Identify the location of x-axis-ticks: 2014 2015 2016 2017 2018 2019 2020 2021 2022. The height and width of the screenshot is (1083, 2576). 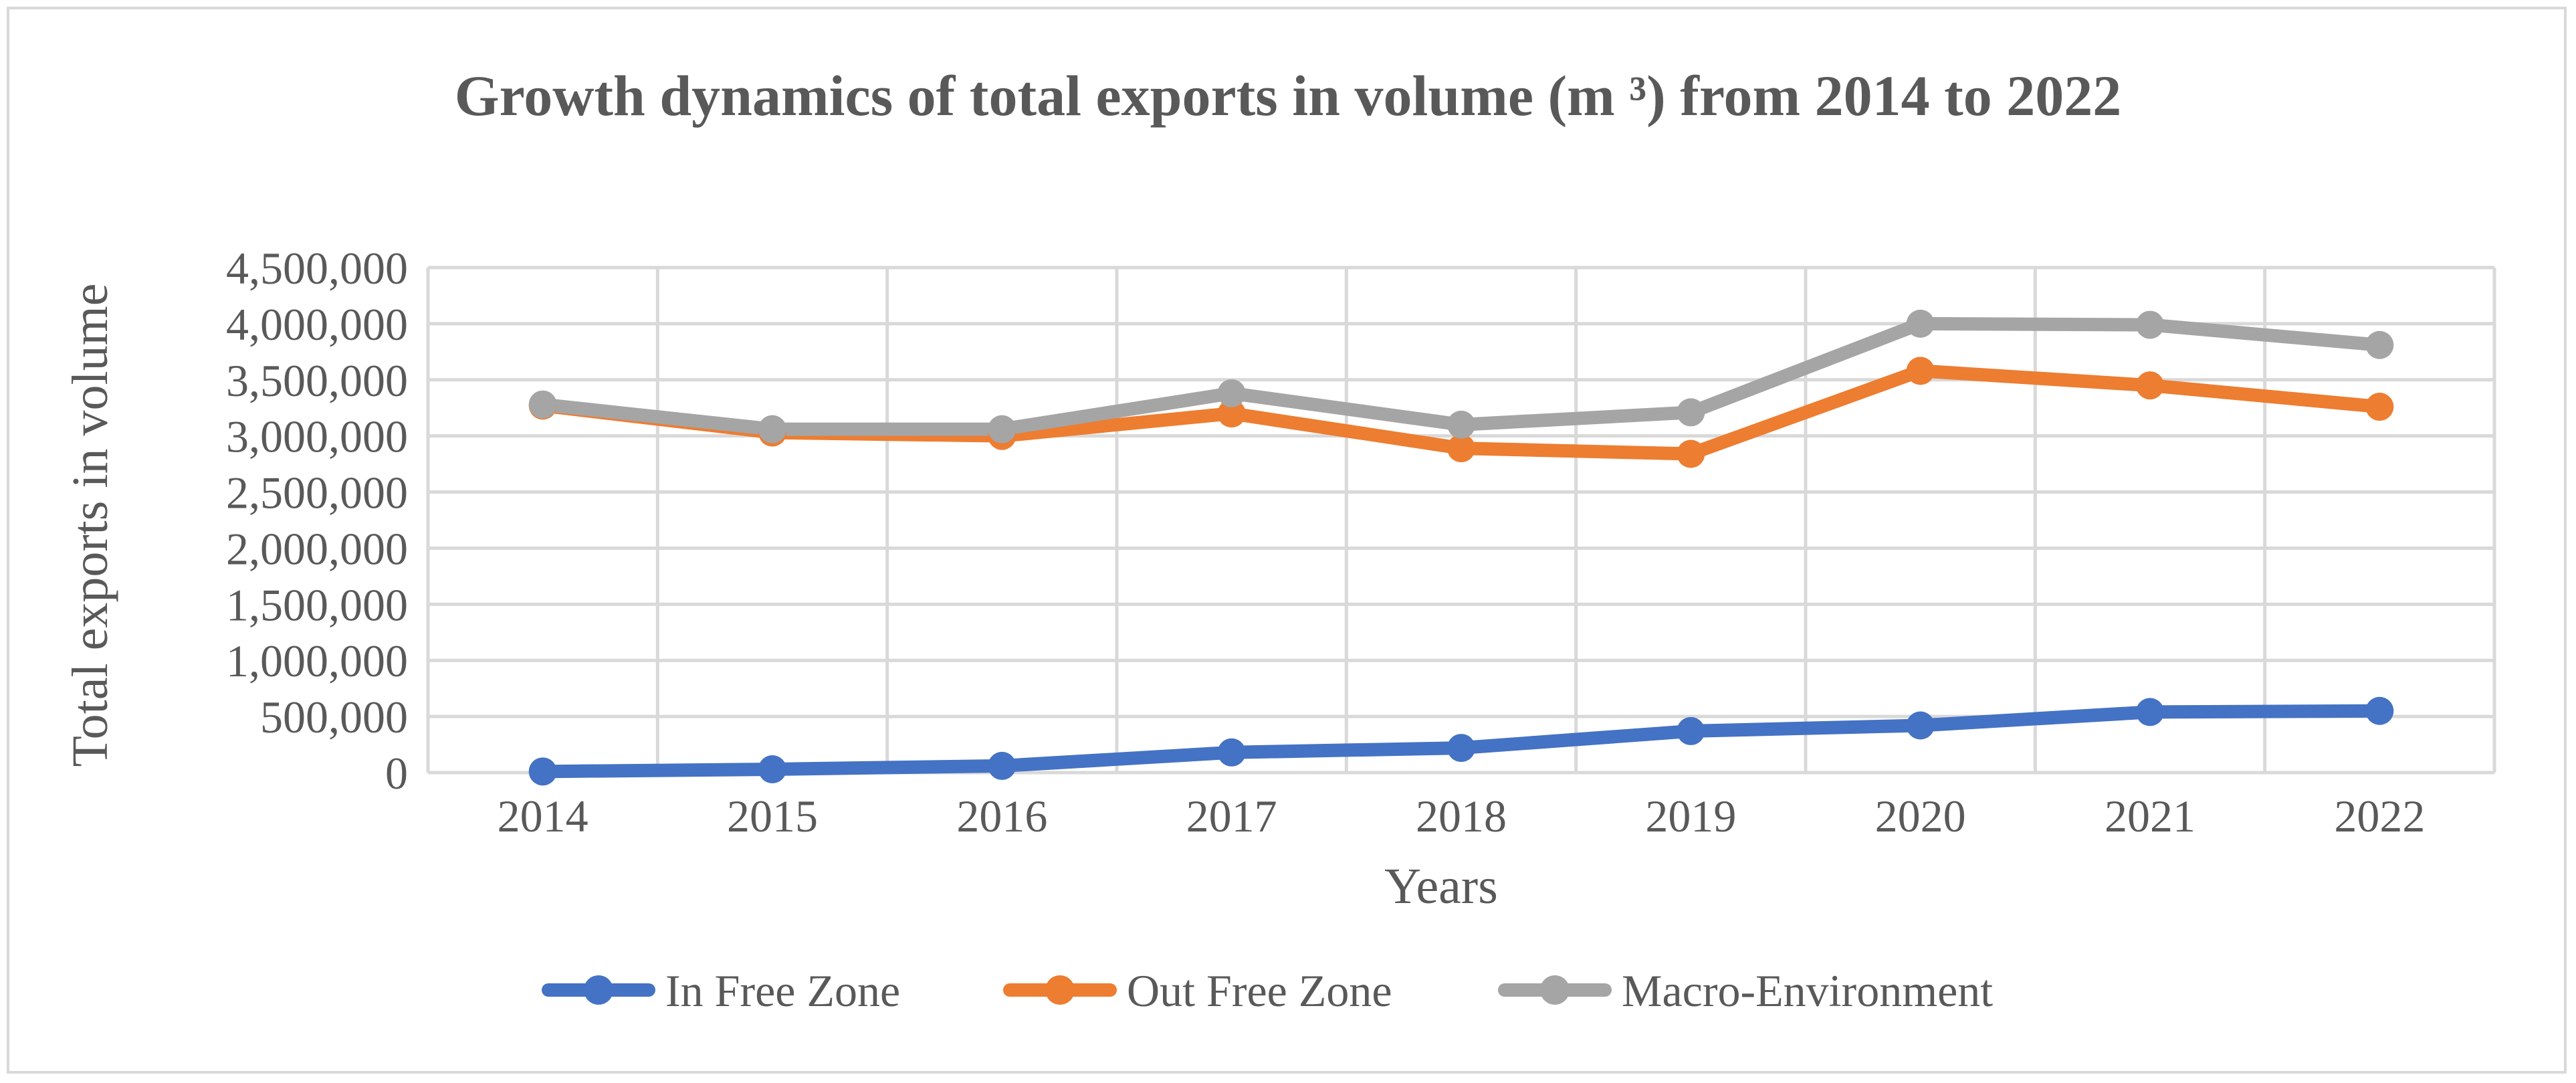
(1462, 816).